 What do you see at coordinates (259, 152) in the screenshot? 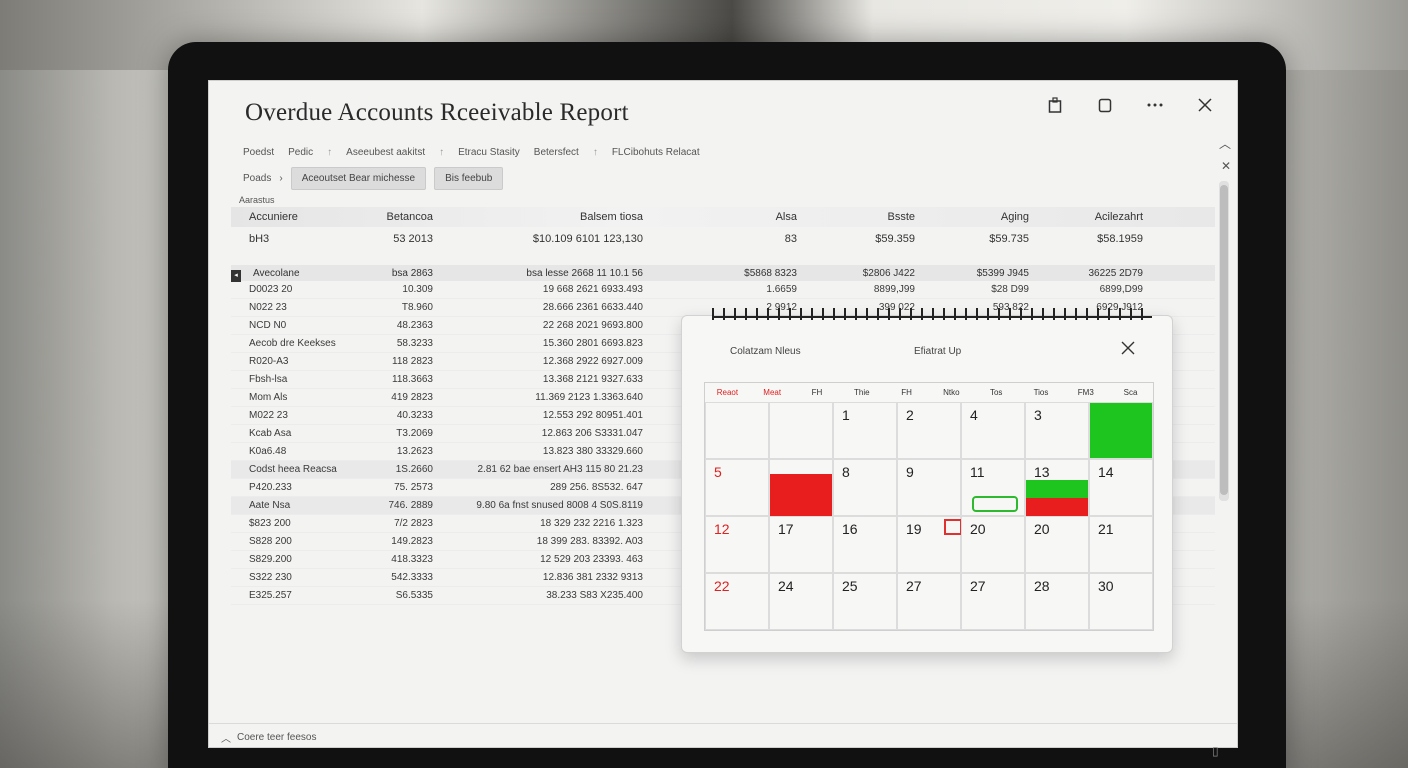
I see `breadcrumb-item: Poedst` at bounding box center [259, 152].